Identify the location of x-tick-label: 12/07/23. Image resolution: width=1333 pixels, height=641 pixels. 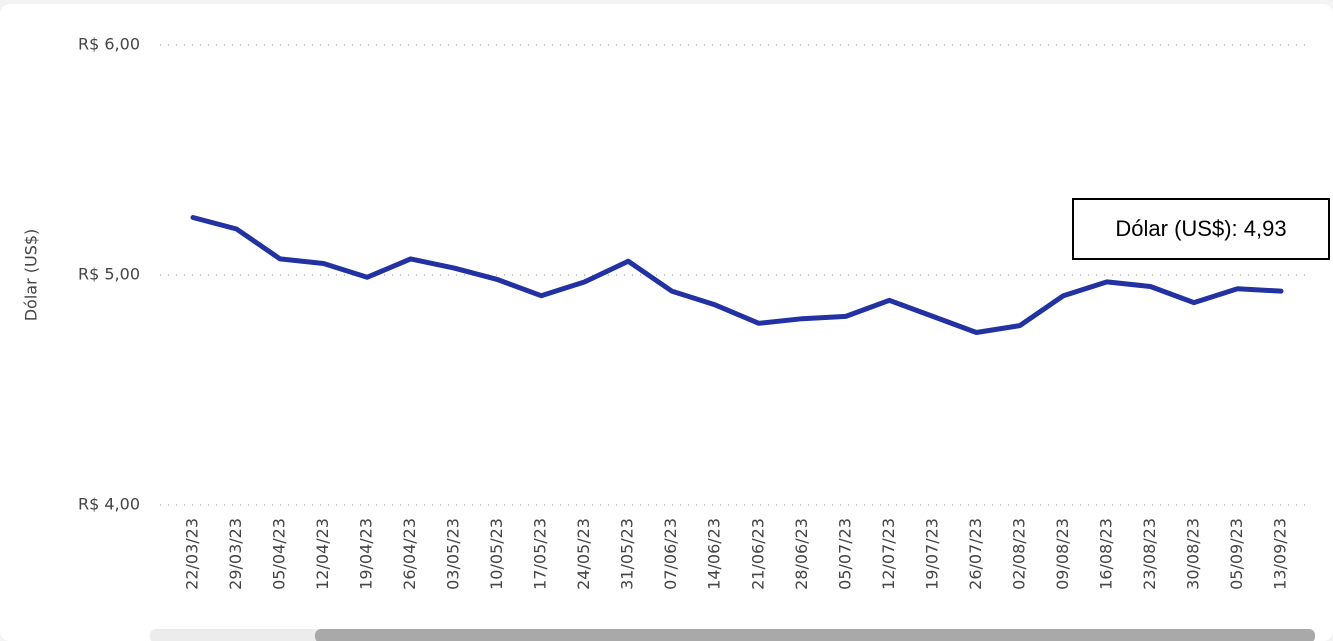
(888, 554).